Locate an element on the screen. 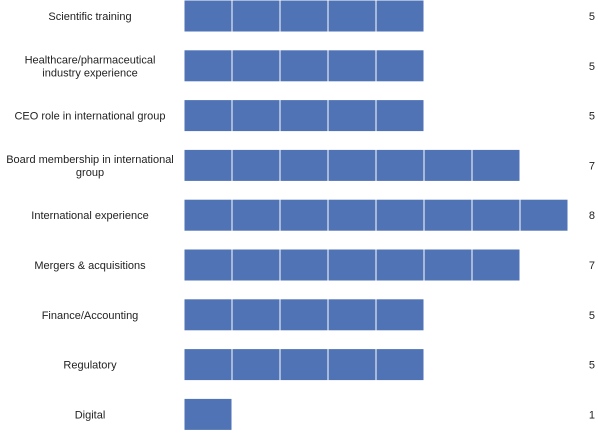  value-label: 8 is located at coordinates (592, 216).